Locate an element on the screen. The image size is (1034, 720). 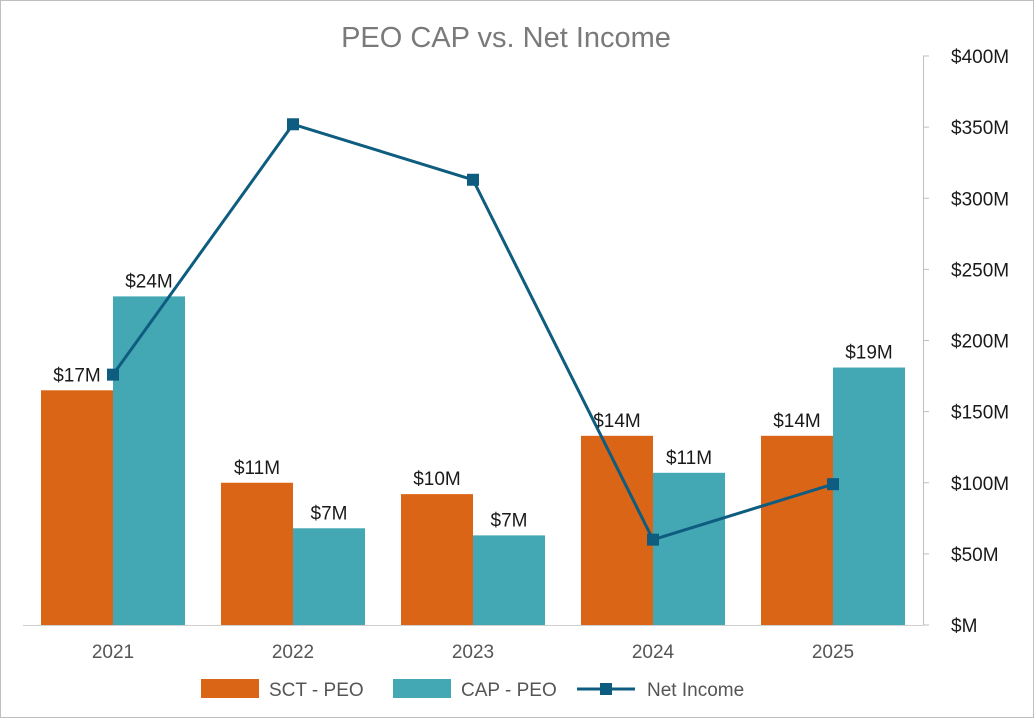
bar-sct-peo-2021 is located at coordinates (77, 507).